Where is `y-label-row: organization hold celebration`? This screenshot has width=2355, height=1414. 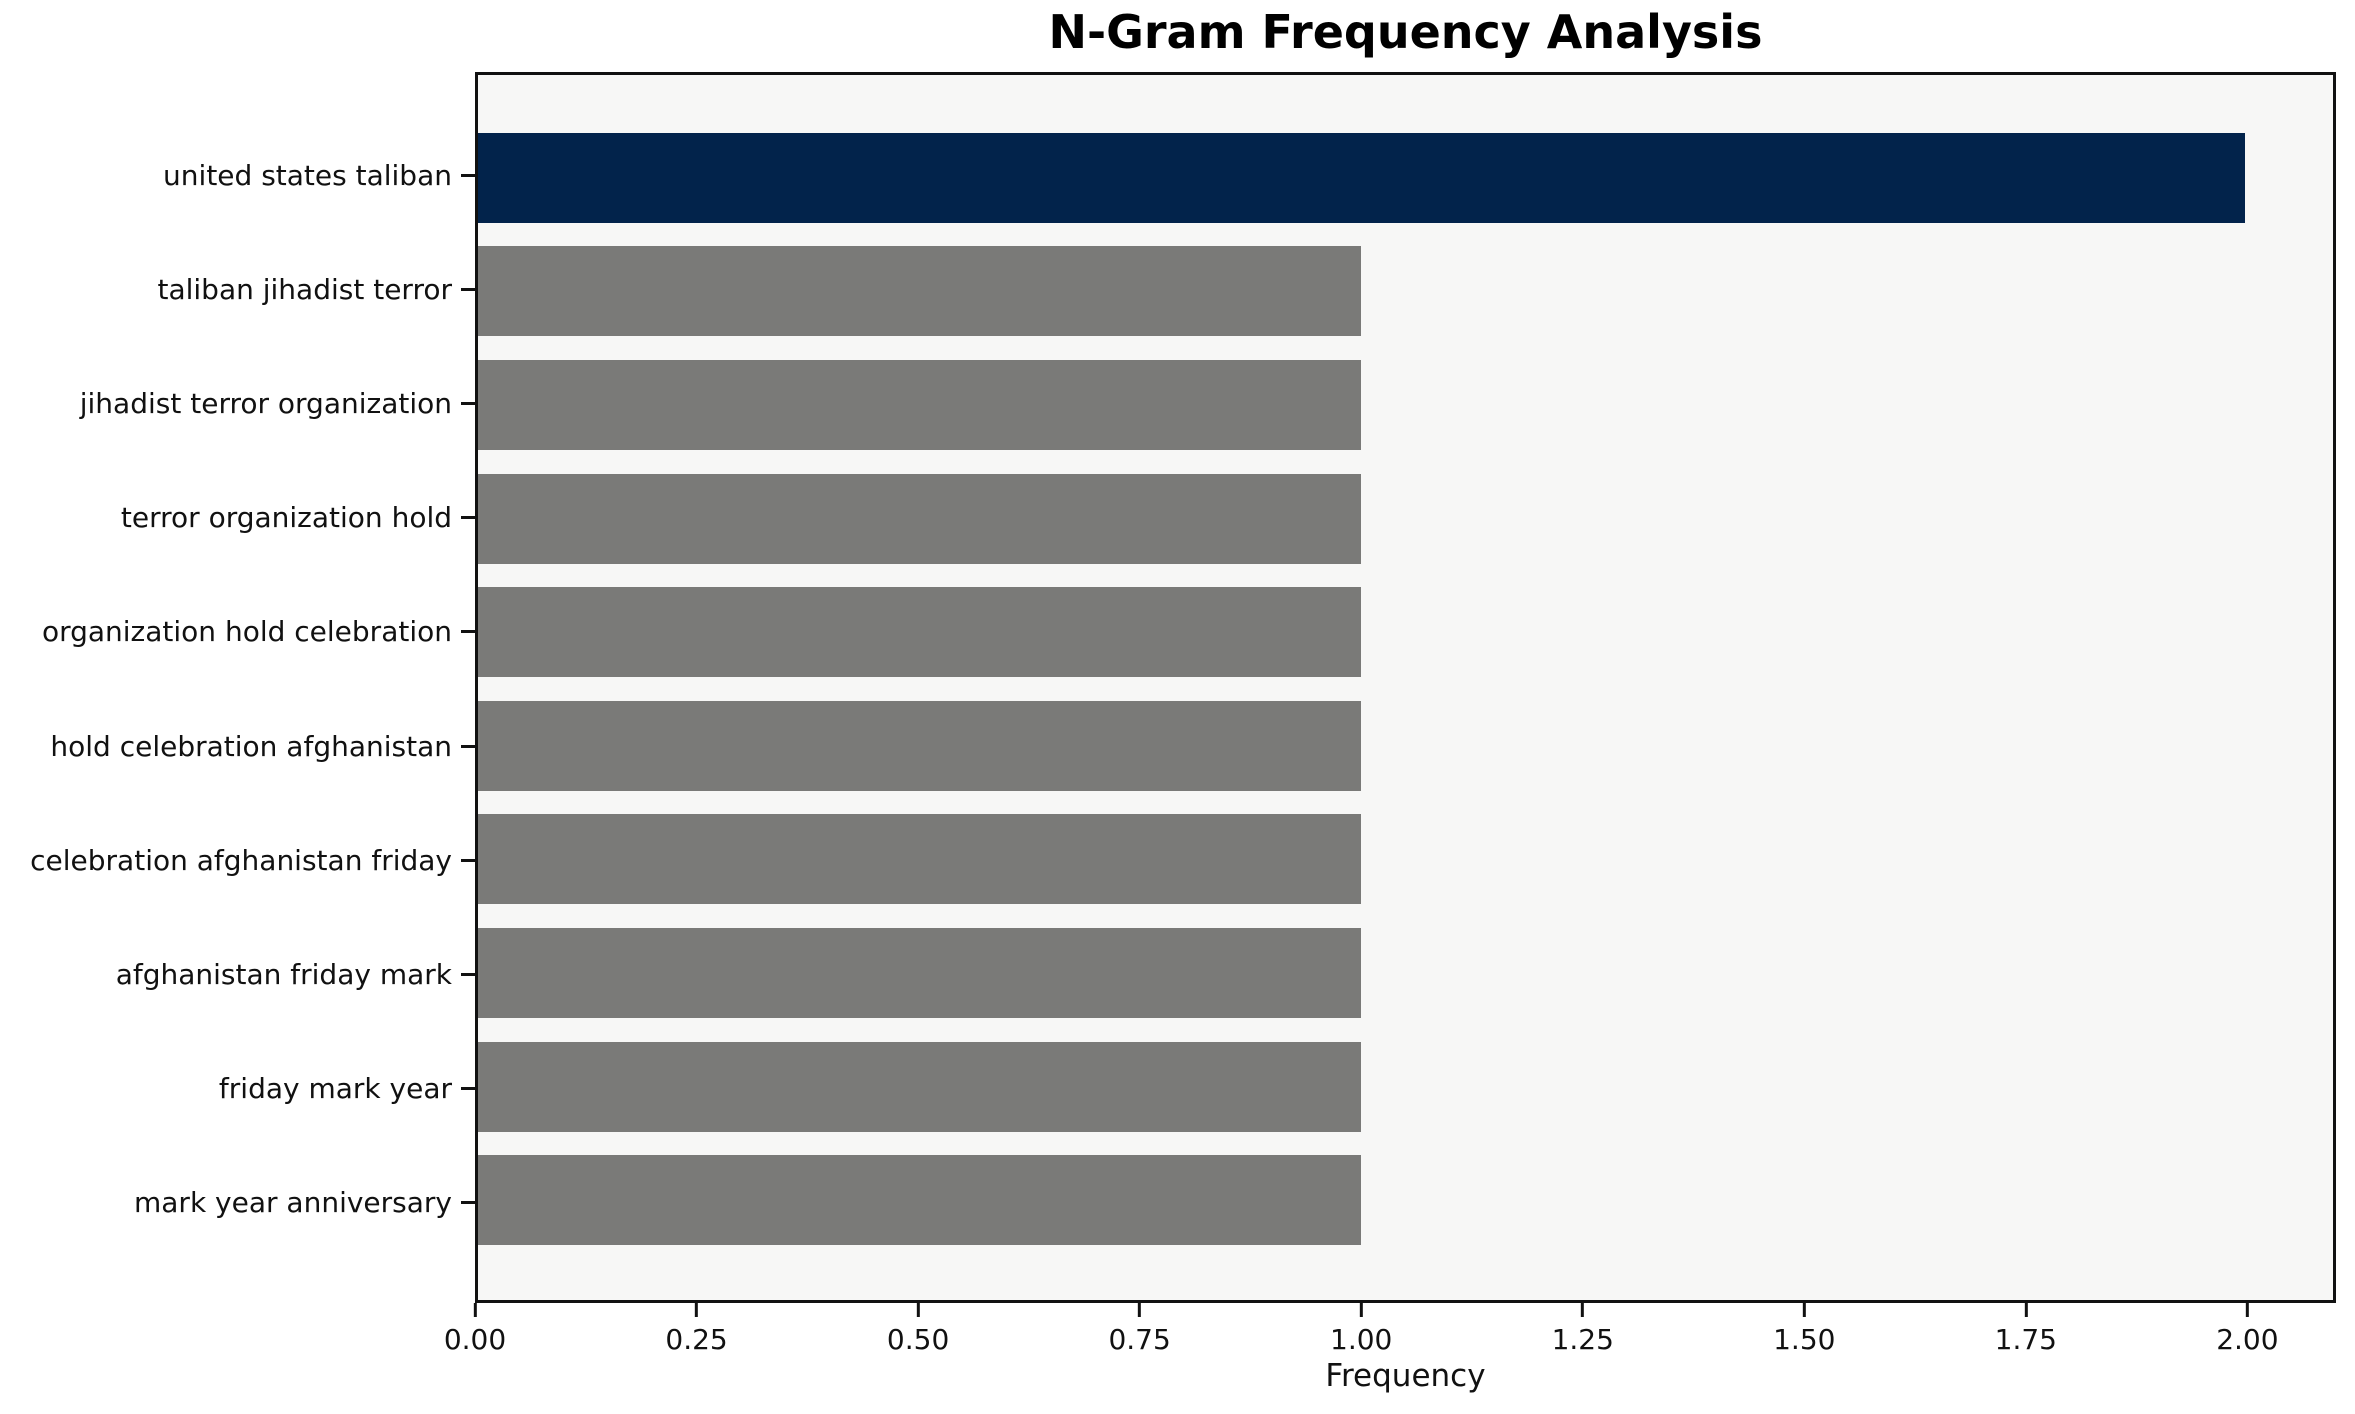
y-label-row: organization hold celebration is located at coordinates (237, 632).